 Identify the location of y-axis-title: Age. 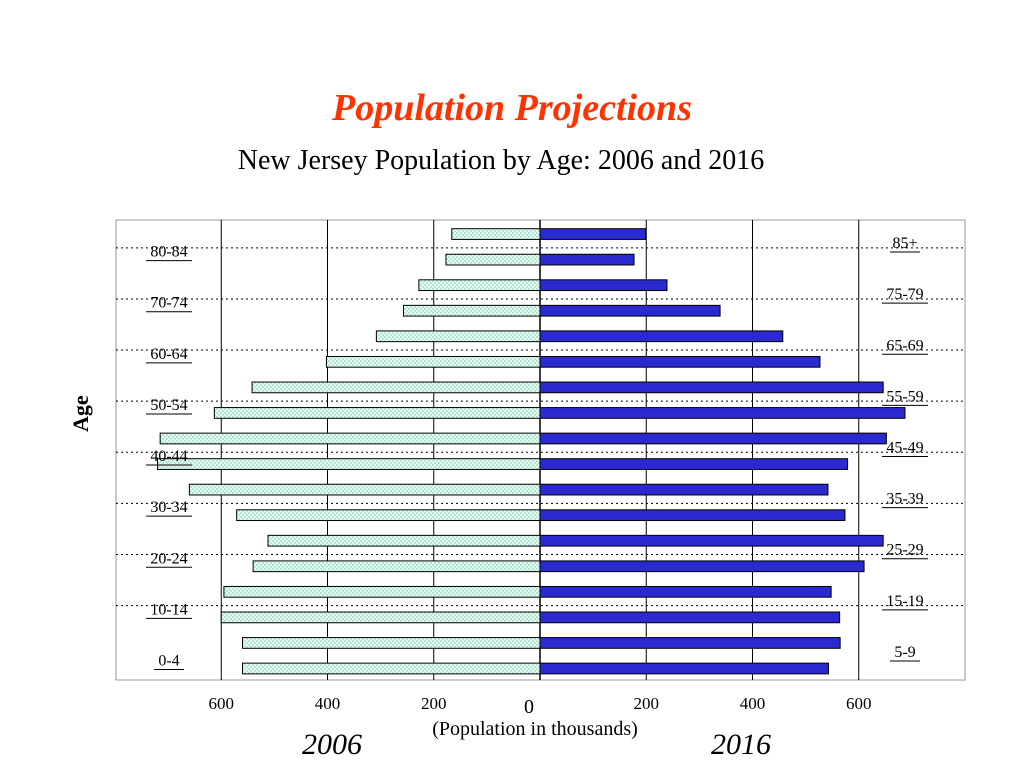
(80, 413).